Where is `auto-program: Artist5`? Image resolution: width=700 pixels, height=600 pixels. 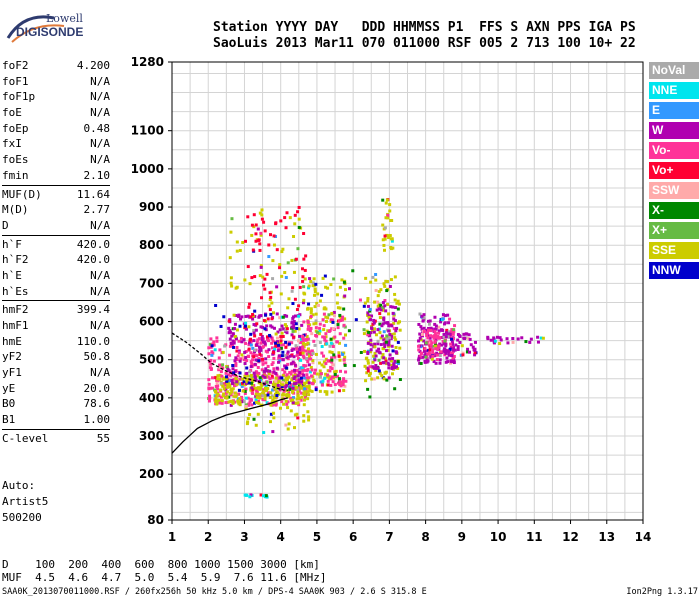
auto-program: Artist5 is located at coordinates (25, 501).